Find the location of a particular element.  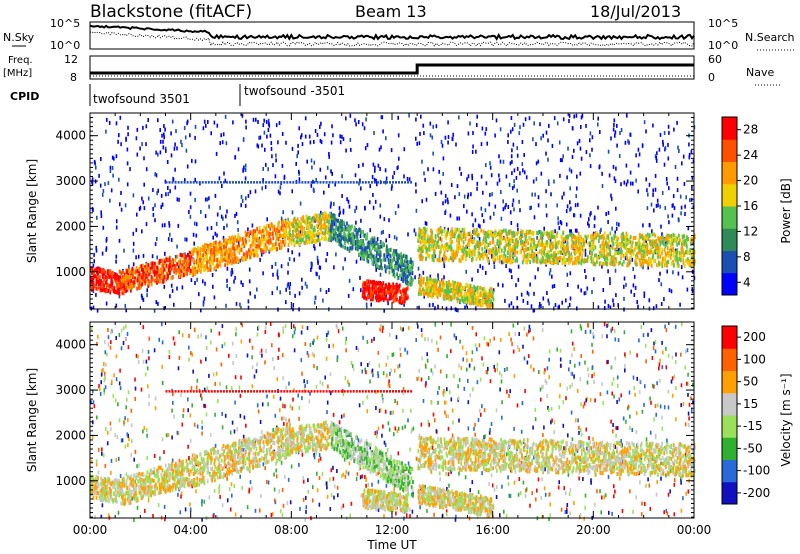

beam-label: Beam 13 is located at coordinates (391, 11).